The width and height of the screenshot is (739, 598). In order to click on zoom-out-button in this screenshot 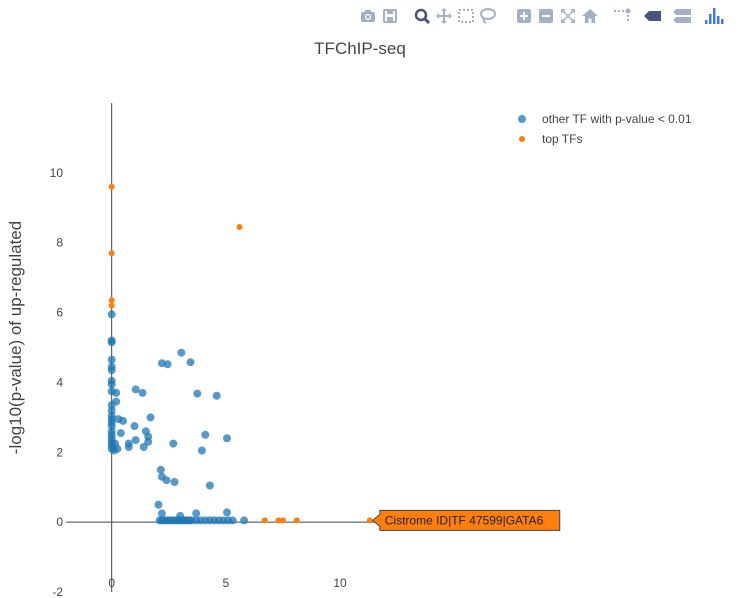, I will do `click(546, 16)`.